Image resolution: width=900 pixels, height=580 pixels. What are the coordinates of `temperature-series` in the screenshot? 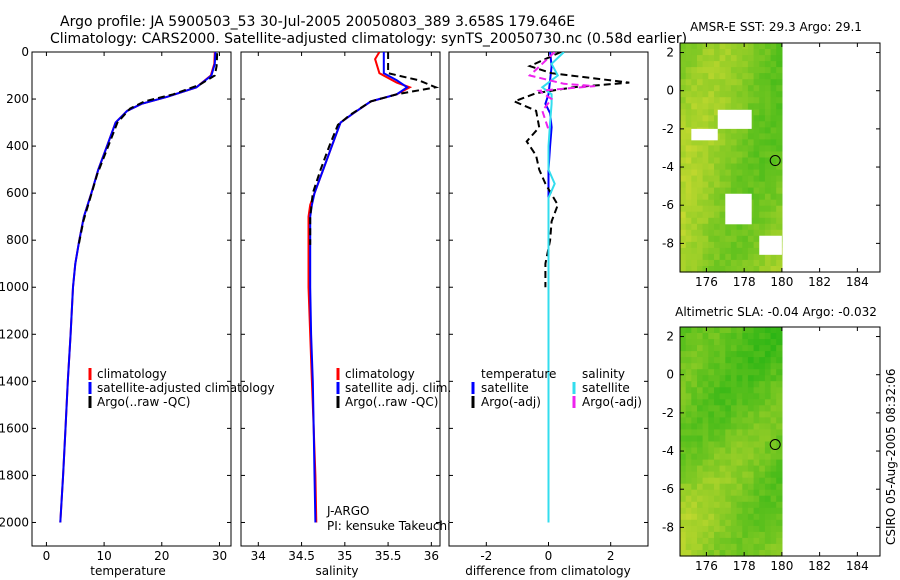 It's located at (139, 287).